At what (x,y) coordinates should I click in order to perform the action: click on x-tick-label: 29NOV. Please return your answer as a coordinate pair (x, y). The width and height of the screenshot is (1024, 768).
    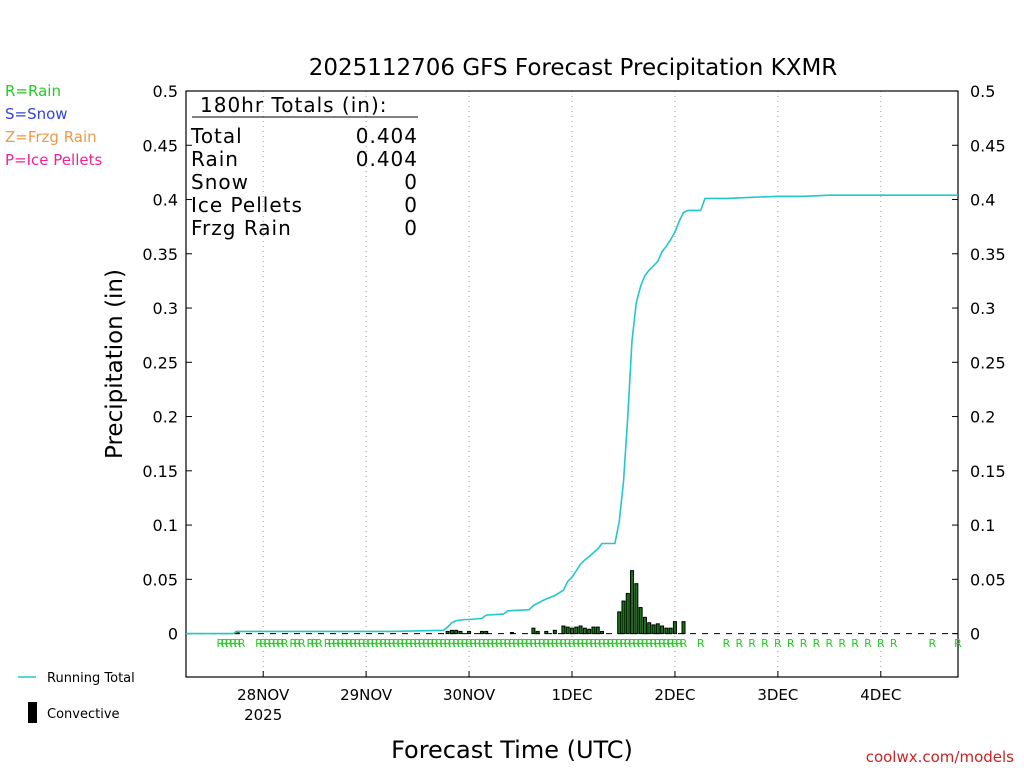
    Looking at the image, I should click on (366, 695).